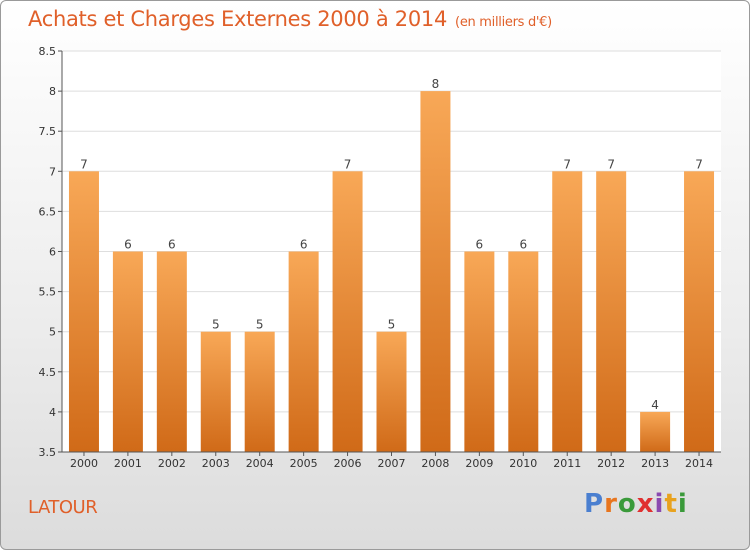  Describe the element at coordinates (48, 51) in the screenshot. I see `y-tick-label: 8.5` at that location.